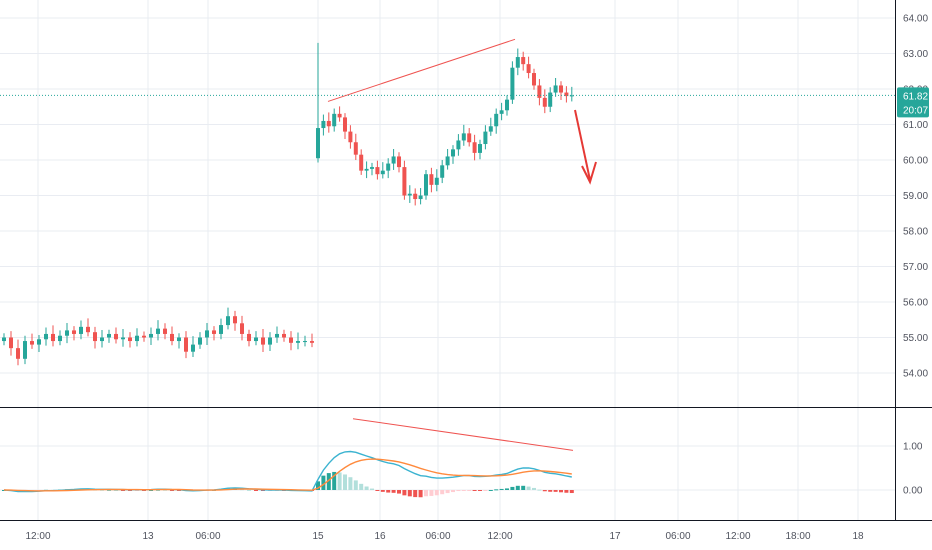 This screenshot has width=932, height=550. I want to click on price-tick-label: 60.00, so click(915, 161).